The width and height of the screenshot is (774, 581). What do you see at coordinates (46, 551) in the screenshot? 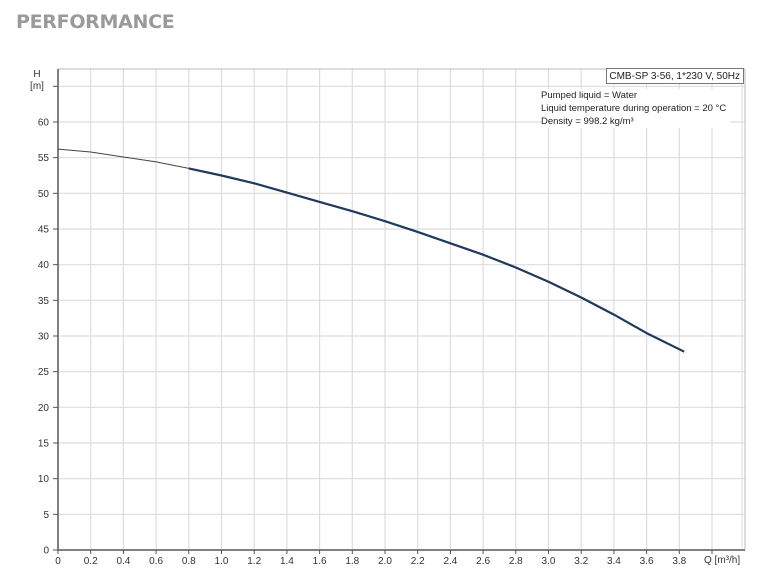
I see `y-tick-label: 0` at bounding box center [46, 551].